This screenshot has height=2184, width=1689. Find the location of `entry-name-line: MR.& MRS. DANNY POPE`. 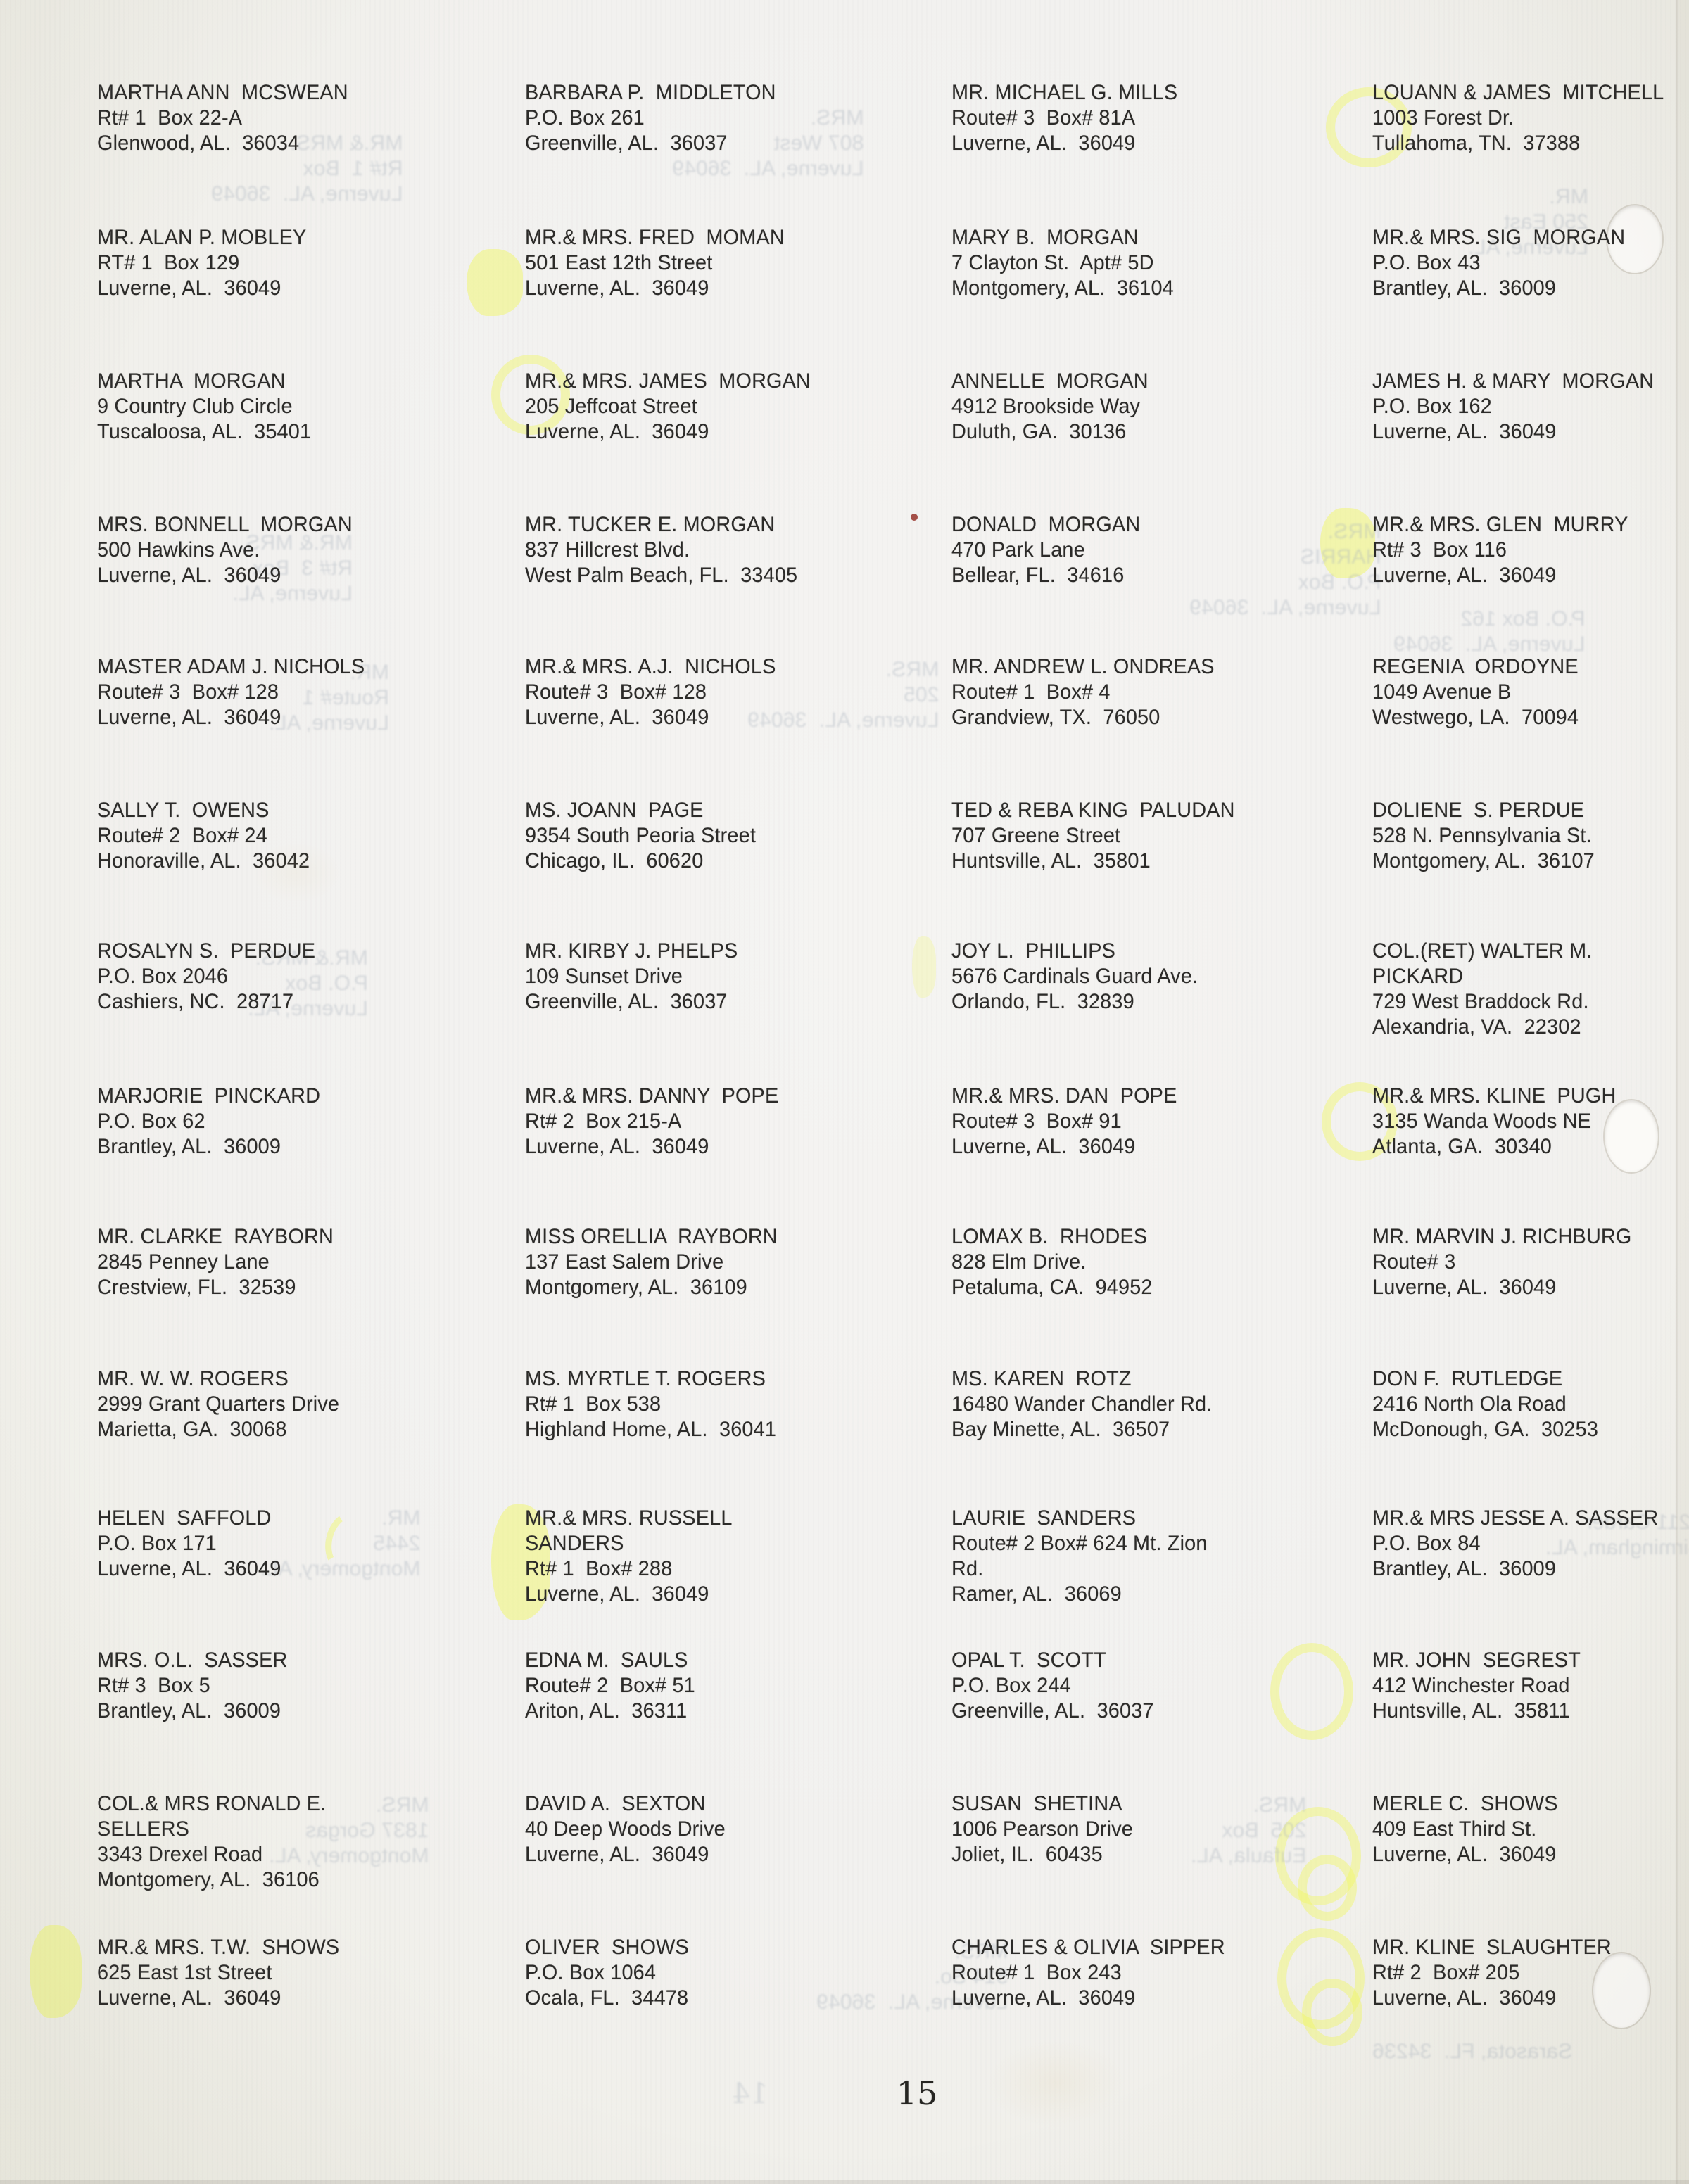

entry-name-line: MR.& MRS. DANNY POPE is located at coordinates (652, 1096).